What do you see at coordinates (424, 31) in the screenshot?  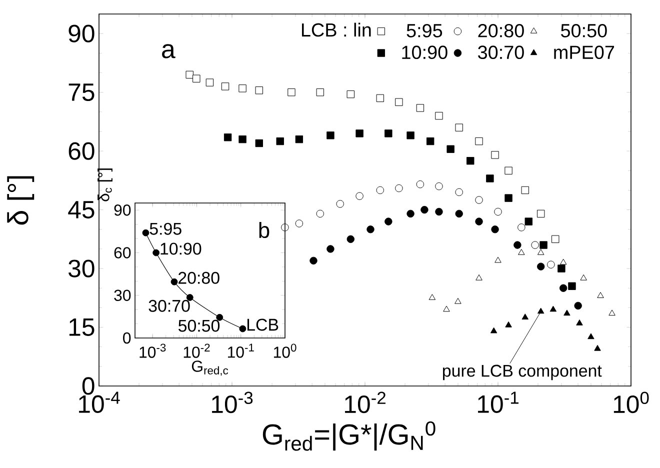 I see `legend-label: 5:95` at bounding box center [424, 31].